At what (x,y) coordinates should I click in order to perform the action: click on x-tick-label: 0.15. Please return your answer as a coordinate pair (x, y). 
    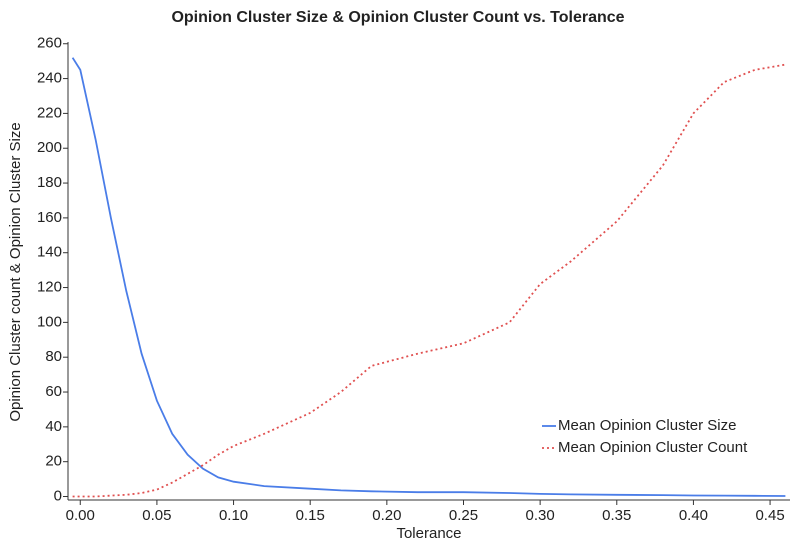
    Looking at the image, I should click on (310, 515).